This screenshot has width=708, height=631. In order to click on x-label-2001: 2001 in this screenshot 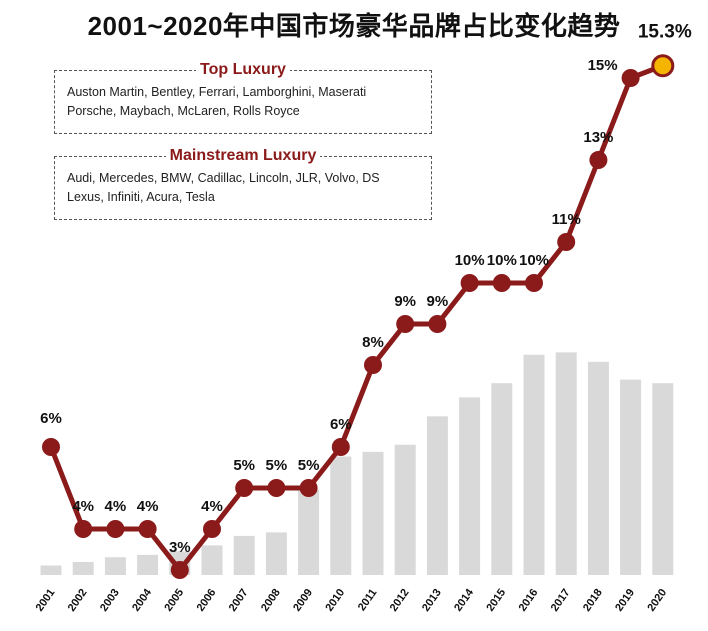, I will do `click(46, 600)`.